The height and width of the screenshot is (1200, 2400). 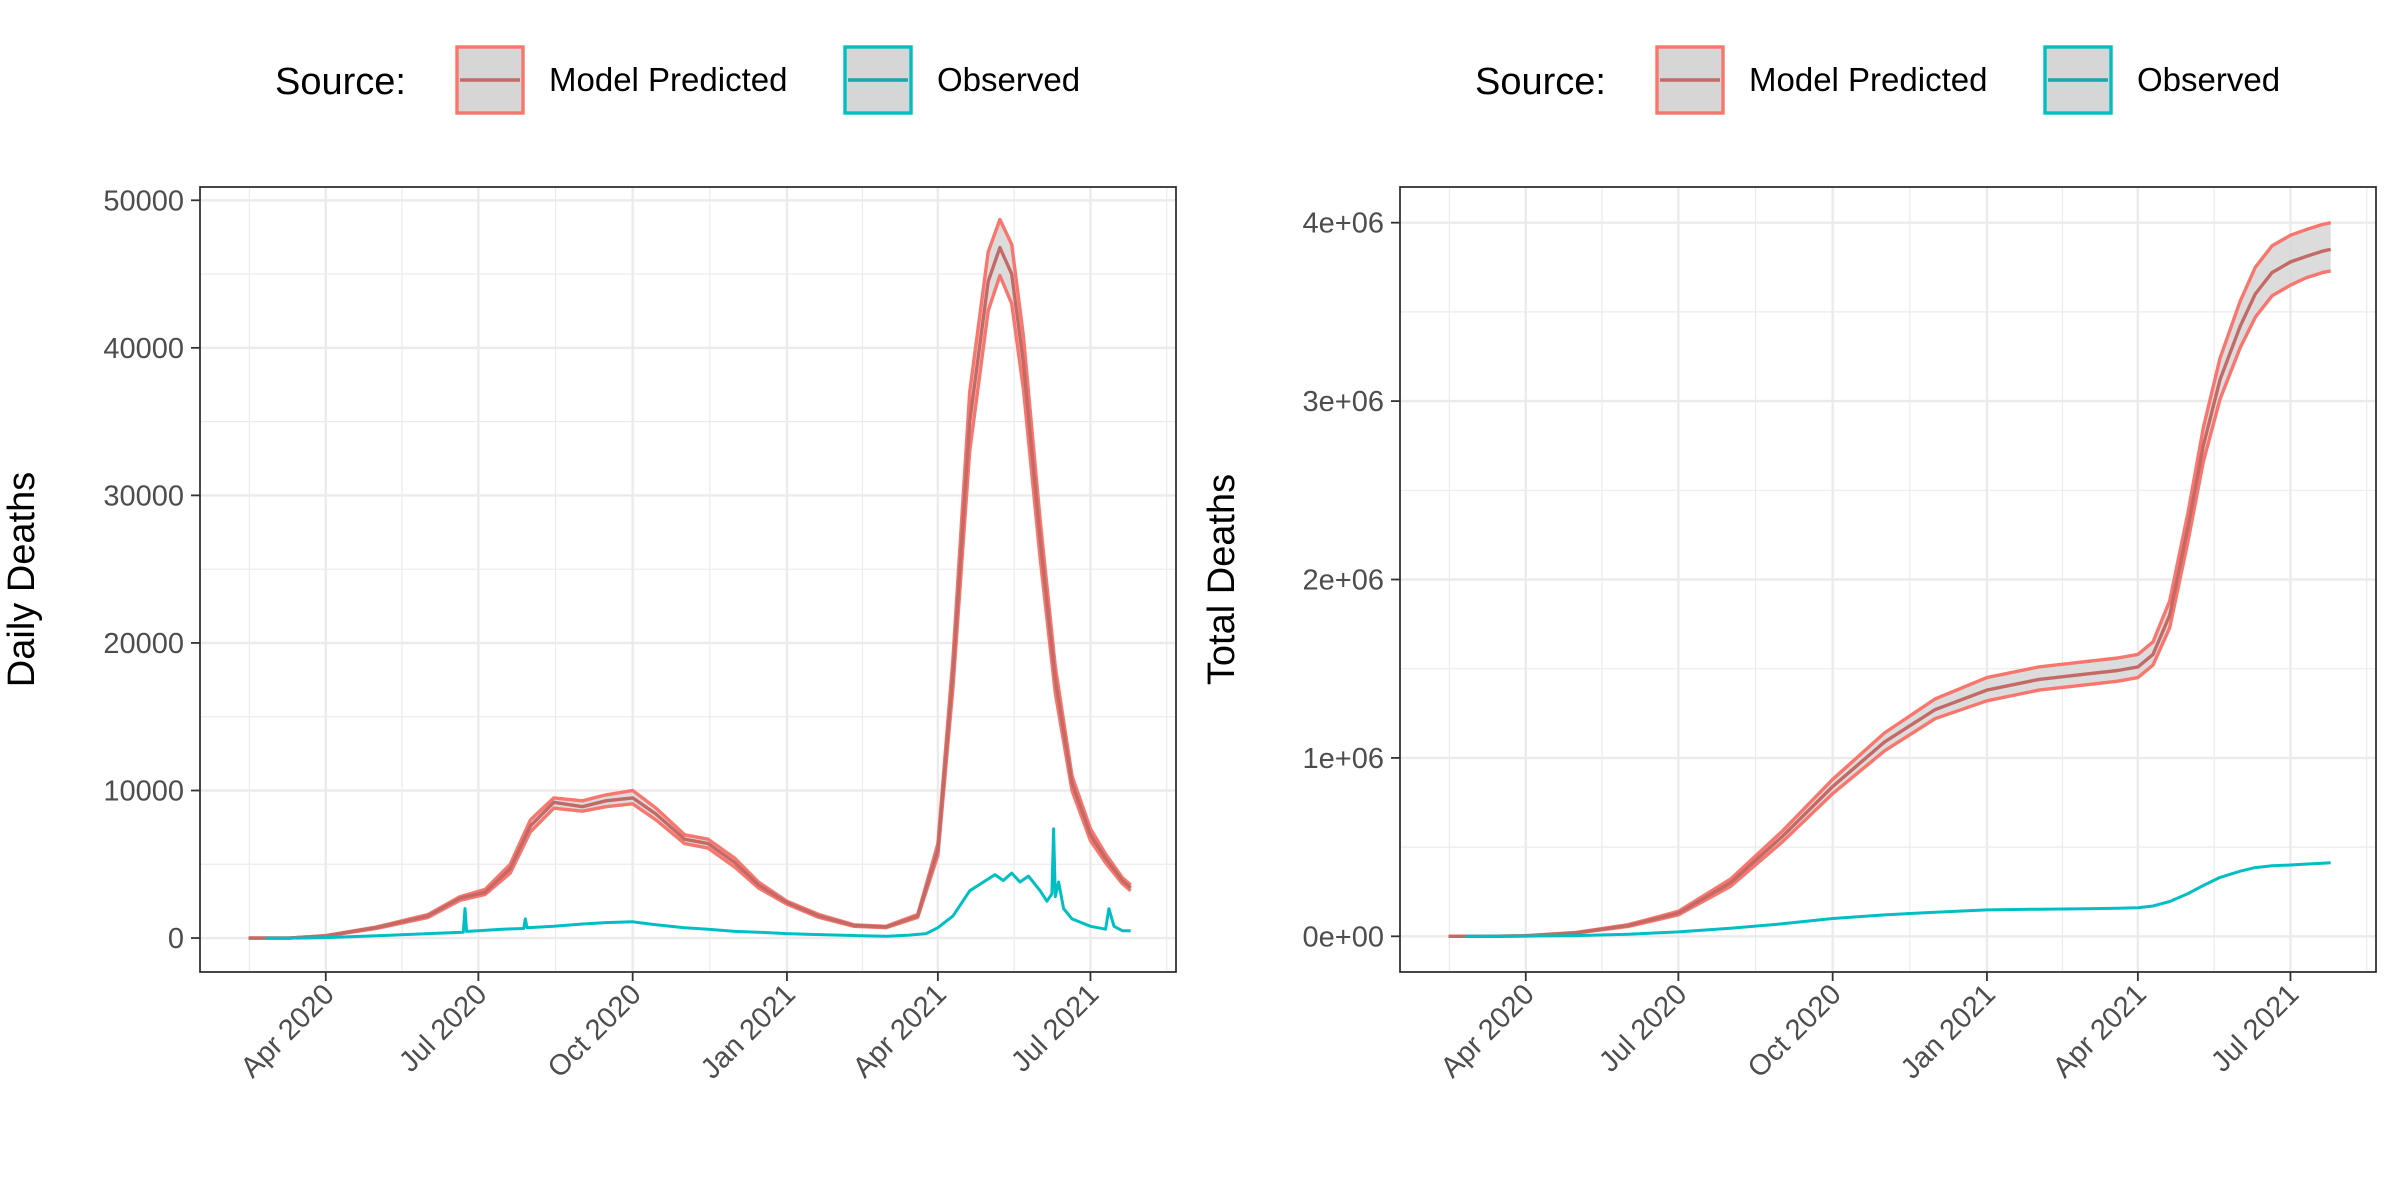 What do you see at coordinates (22, 579) in the screenshot?
I see `y-axis-title: Daily Deaths` at bounding box center [22, 579].